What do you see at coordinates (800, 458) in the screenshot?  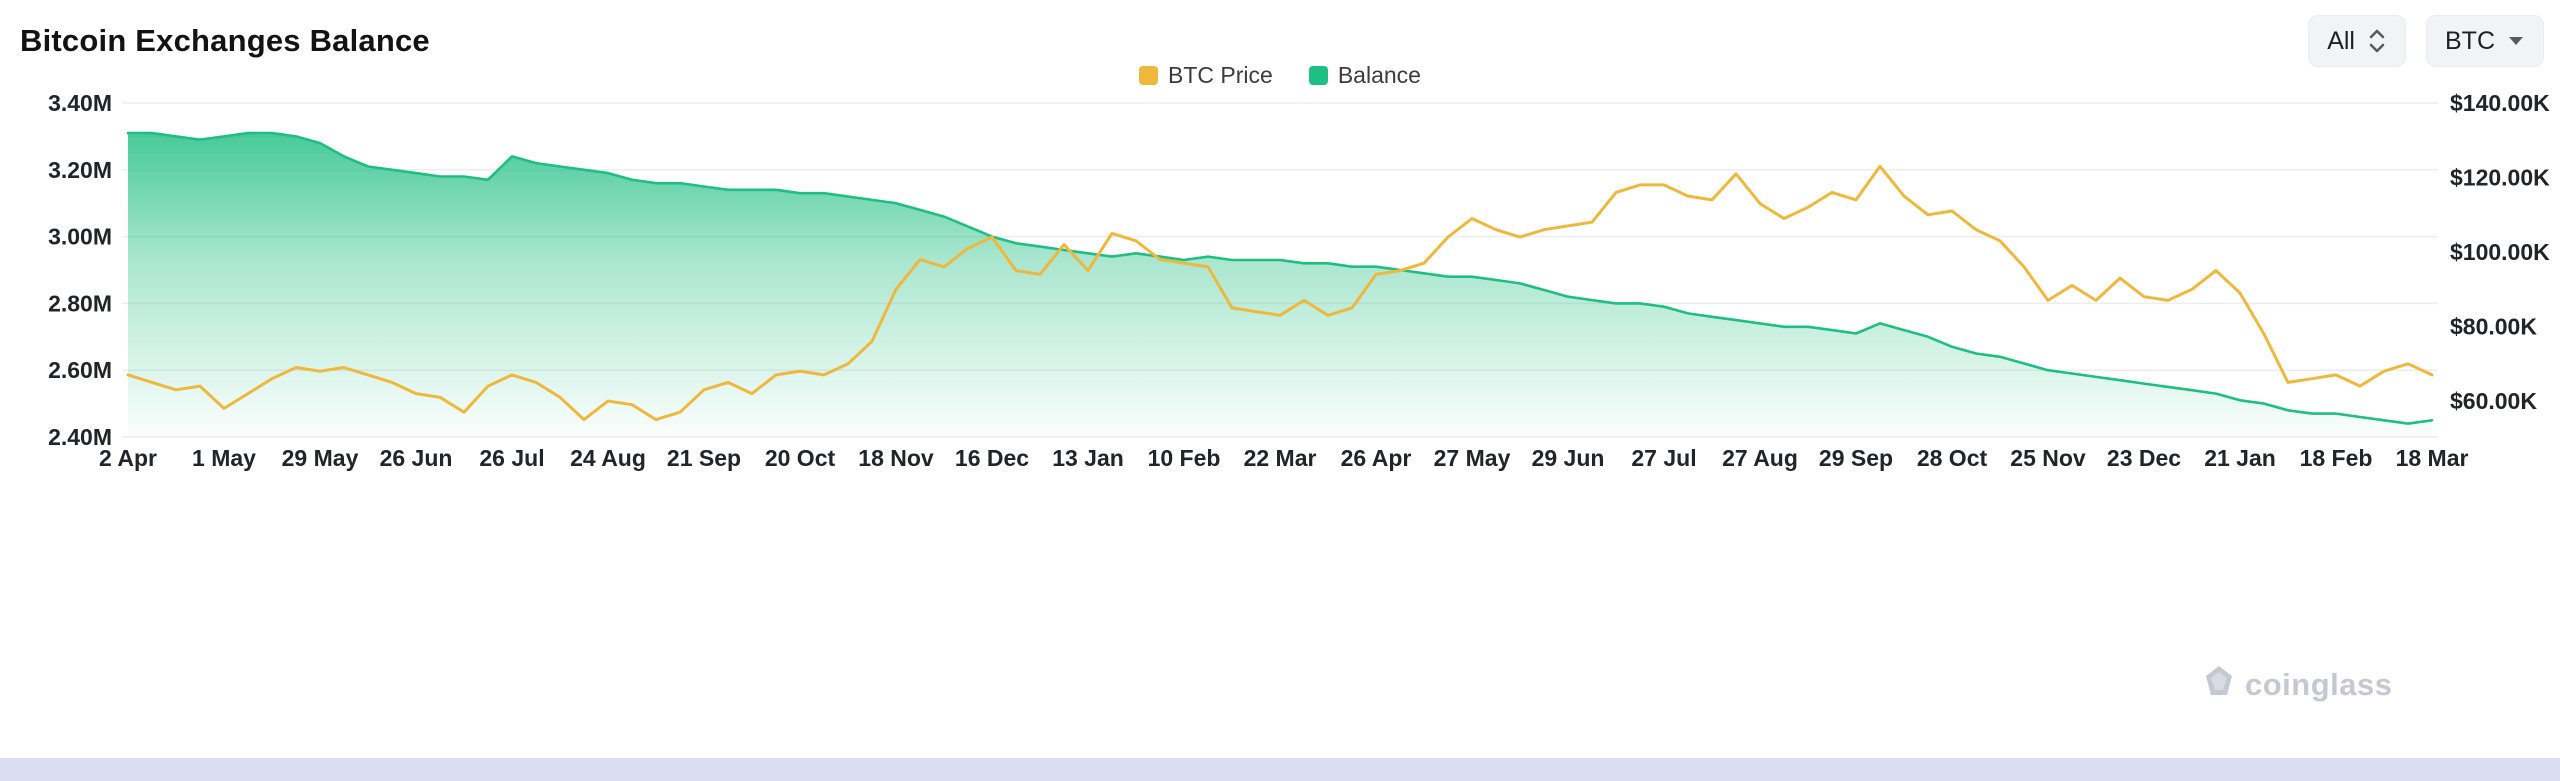 I see `svg-text: 20 Oct` at bounding box center [800, 458].